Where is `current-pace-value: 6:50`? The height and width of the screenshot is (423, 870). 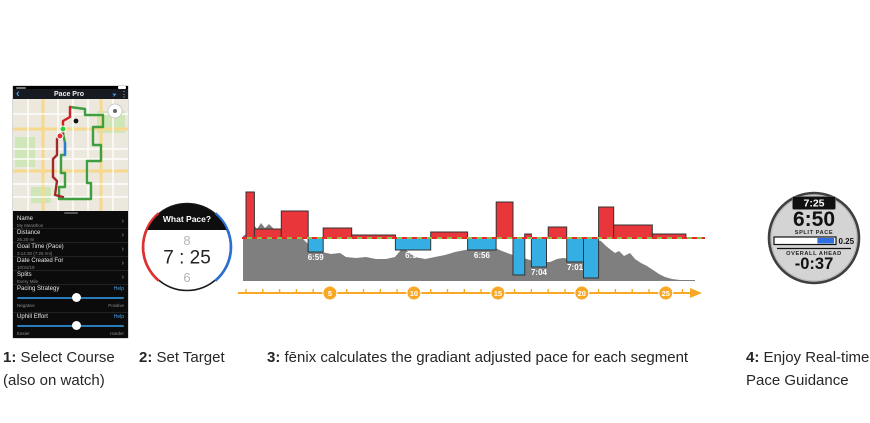 current-pace-value: 6:50 is located at coordinates (814, 219).